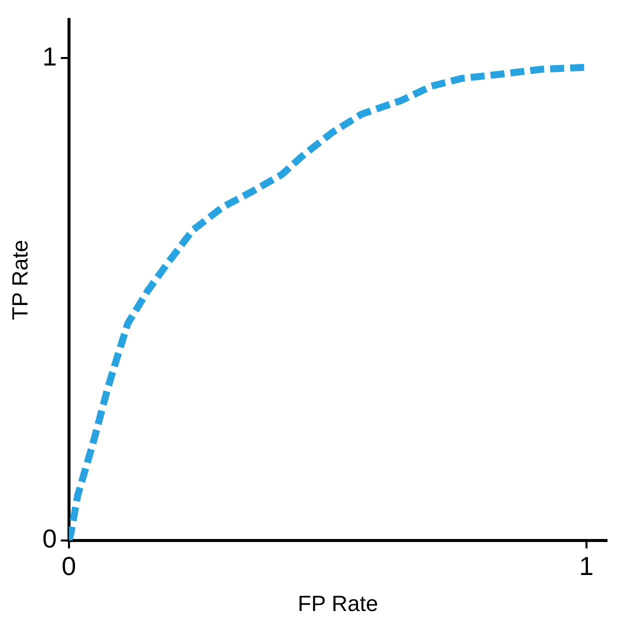 The image size is (621, 626). What do you see at coordinates (338, 603) in the screenshot?
I see `x-axis-title: FP Rate` at bounding box center [338, 603].